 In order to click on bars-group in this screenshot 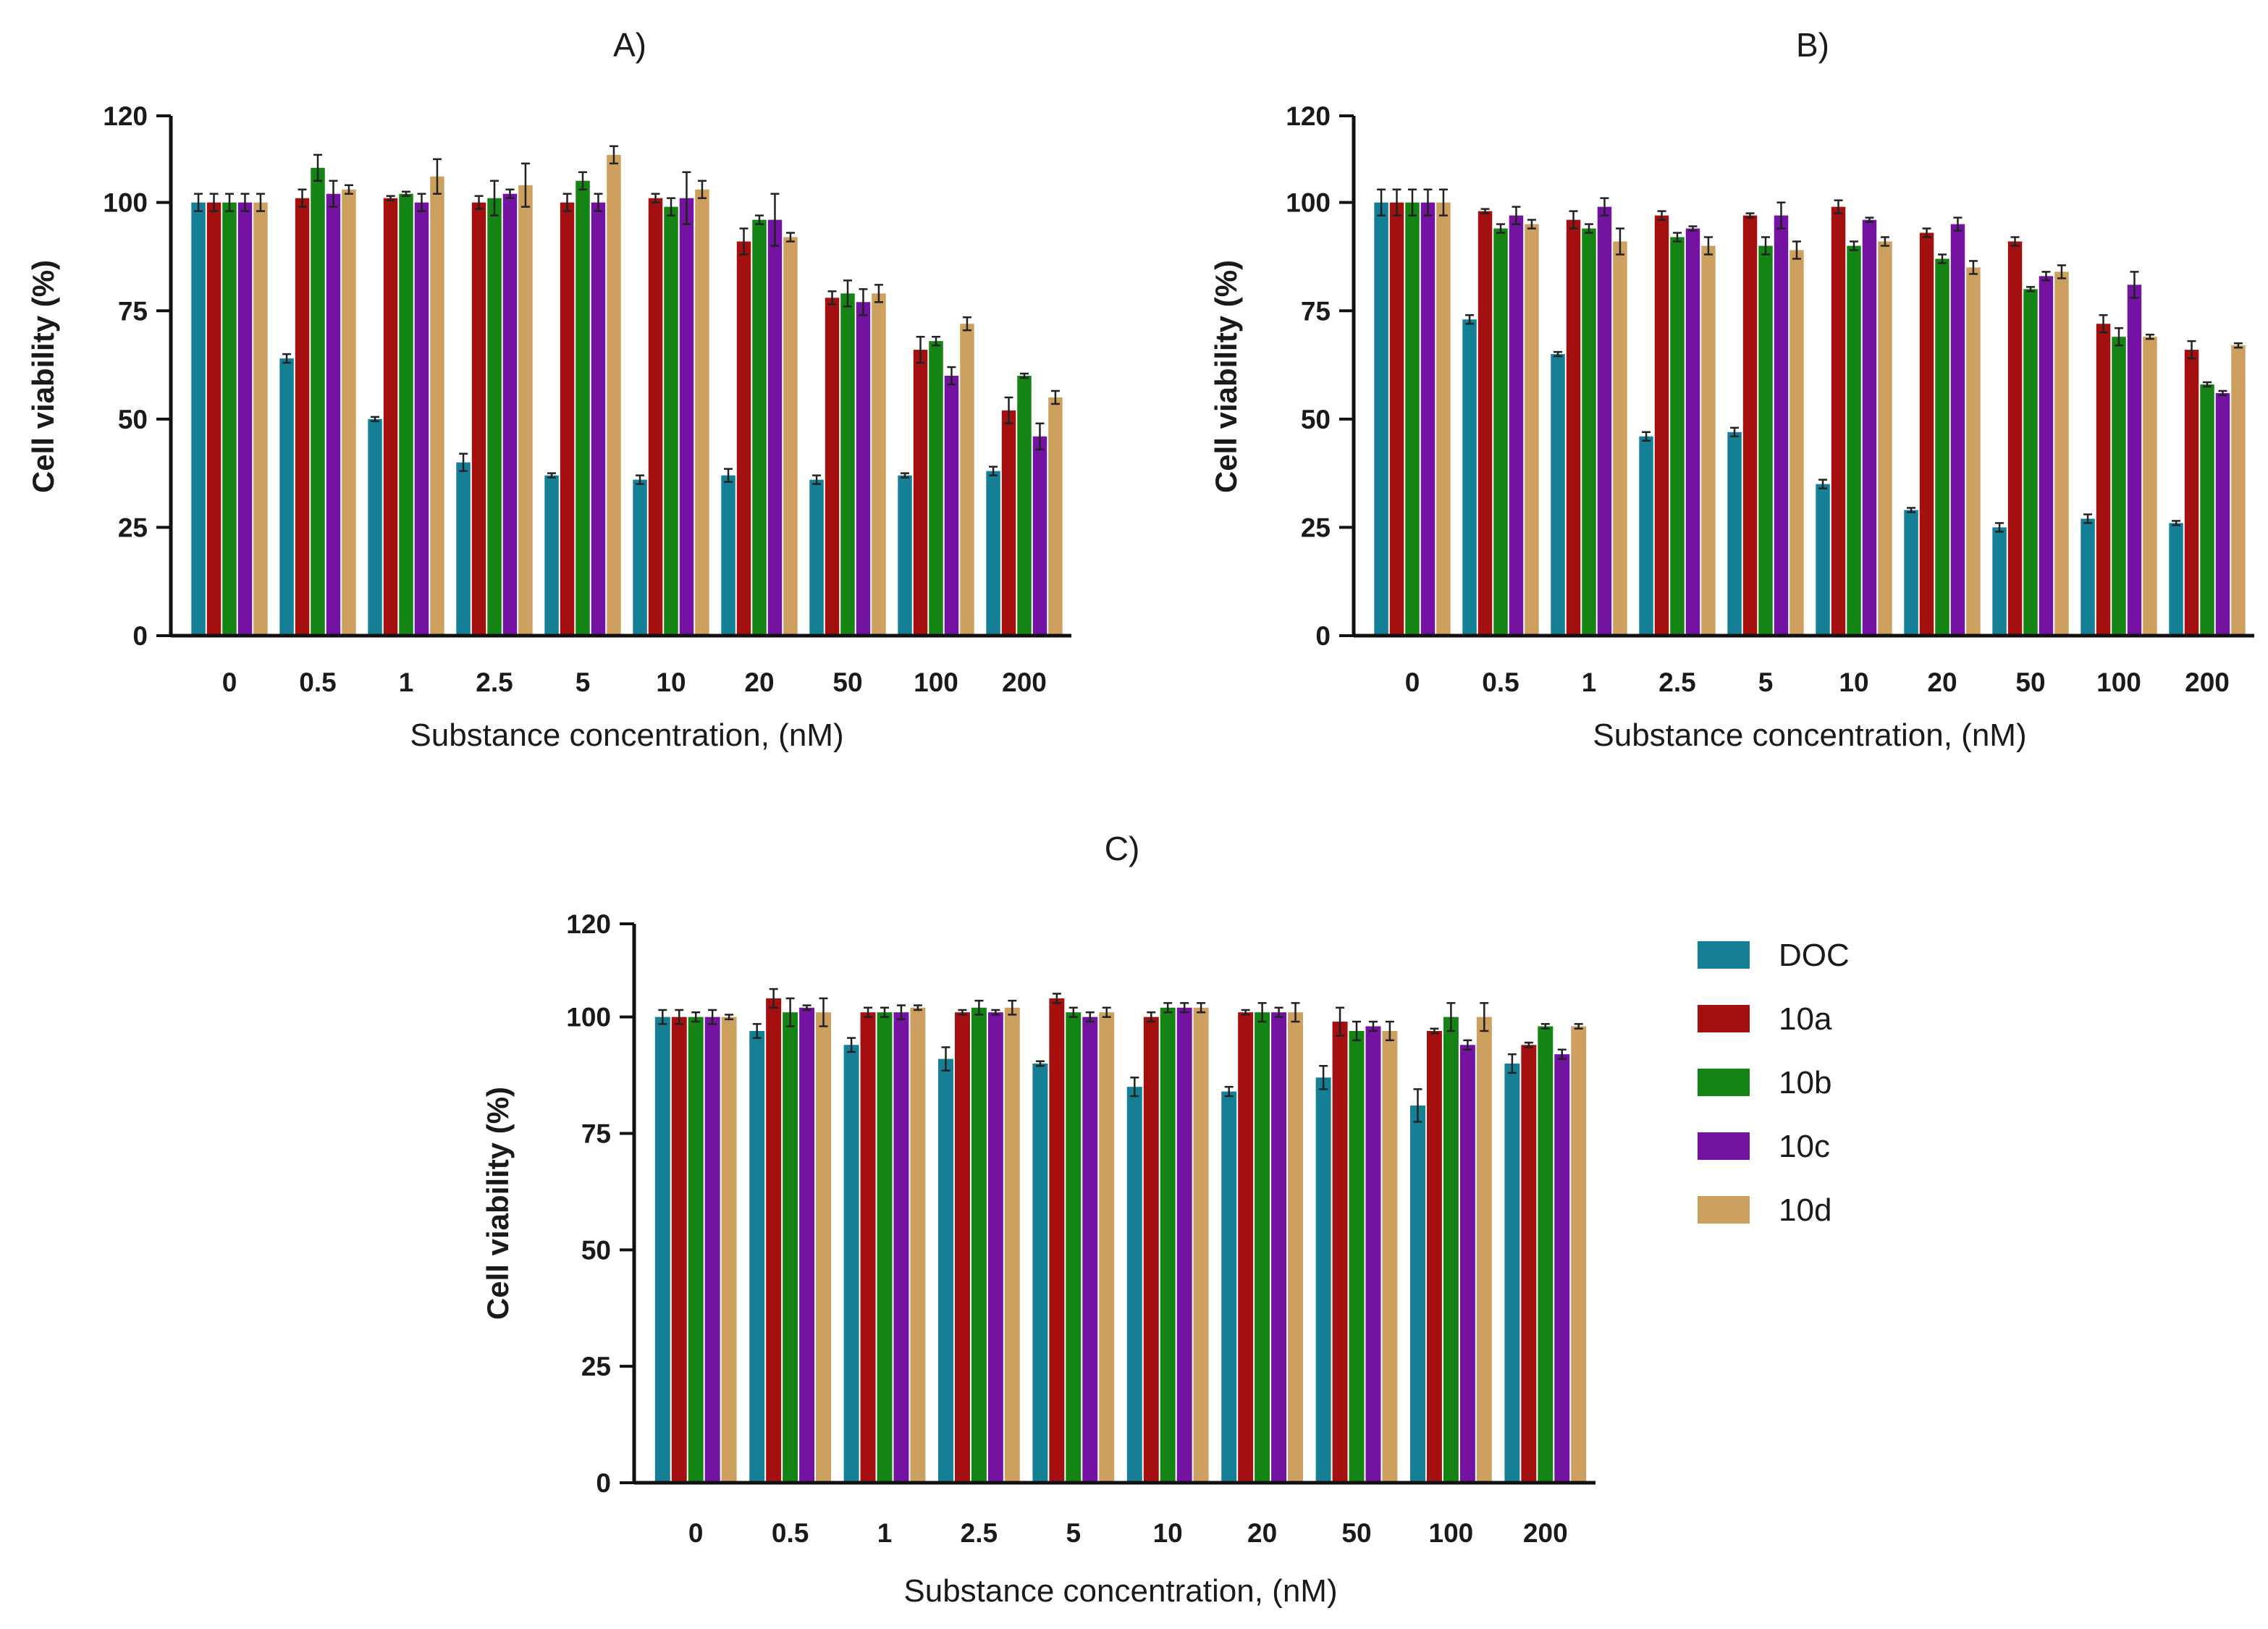, I will do `click(1120, 1235)`.